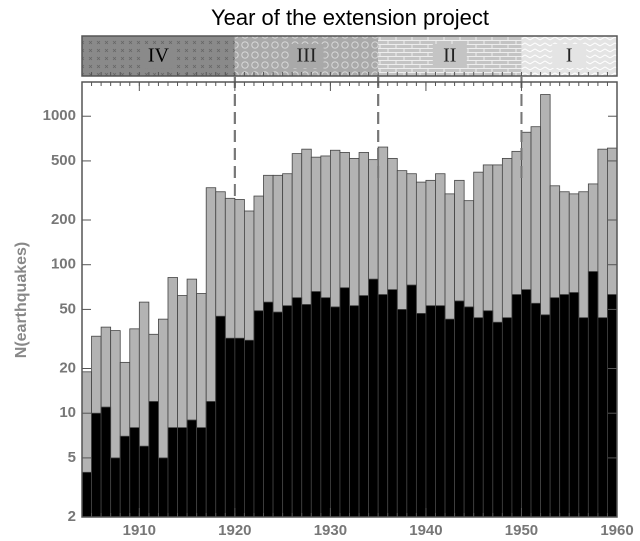 The image size is (640, 541). I want to click on y-axis-label: N(earthquakes), so click(21, 300).